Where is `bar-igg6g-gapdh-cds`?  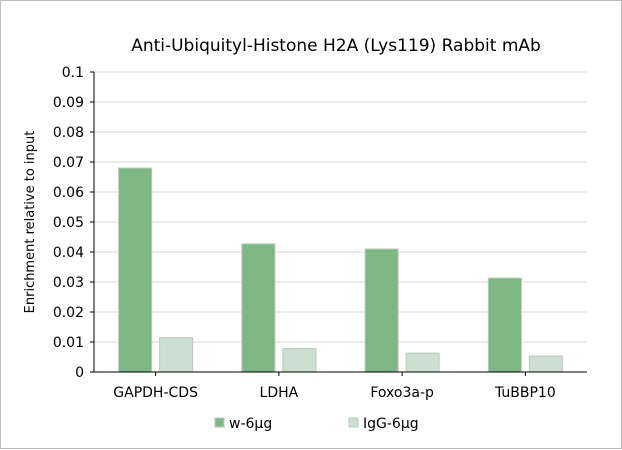
bar-igg6g-gapdh-cds is located at coordinates (176, 355).